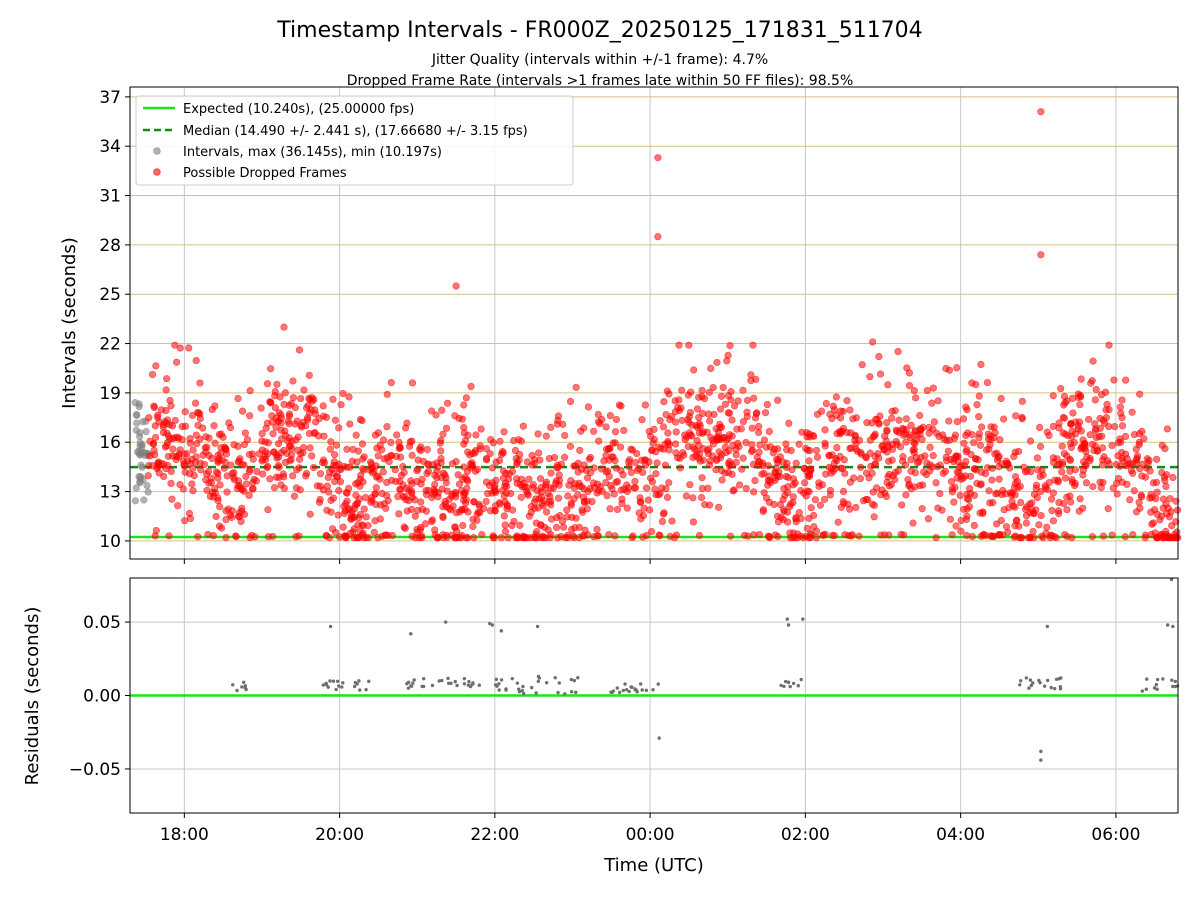  Describe the element at coordinates (110, 345) in the screenshot. I see `top-y-tick-label: 22` at that location.